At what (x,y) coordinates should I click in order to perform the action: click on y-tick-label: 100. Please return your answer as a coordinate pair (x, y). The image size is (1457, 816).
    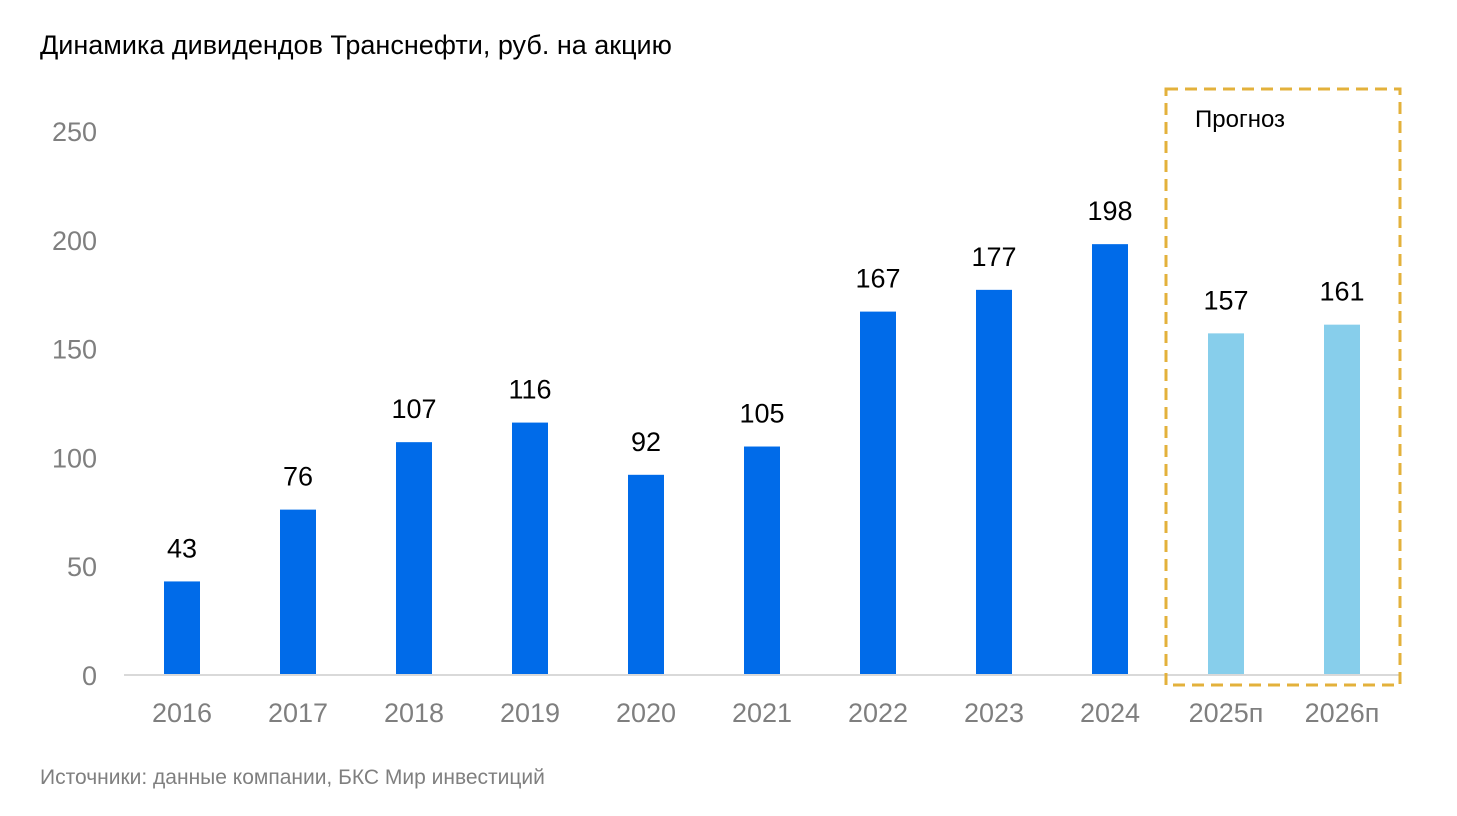
    Looking at the image, I should click on (74, 458).